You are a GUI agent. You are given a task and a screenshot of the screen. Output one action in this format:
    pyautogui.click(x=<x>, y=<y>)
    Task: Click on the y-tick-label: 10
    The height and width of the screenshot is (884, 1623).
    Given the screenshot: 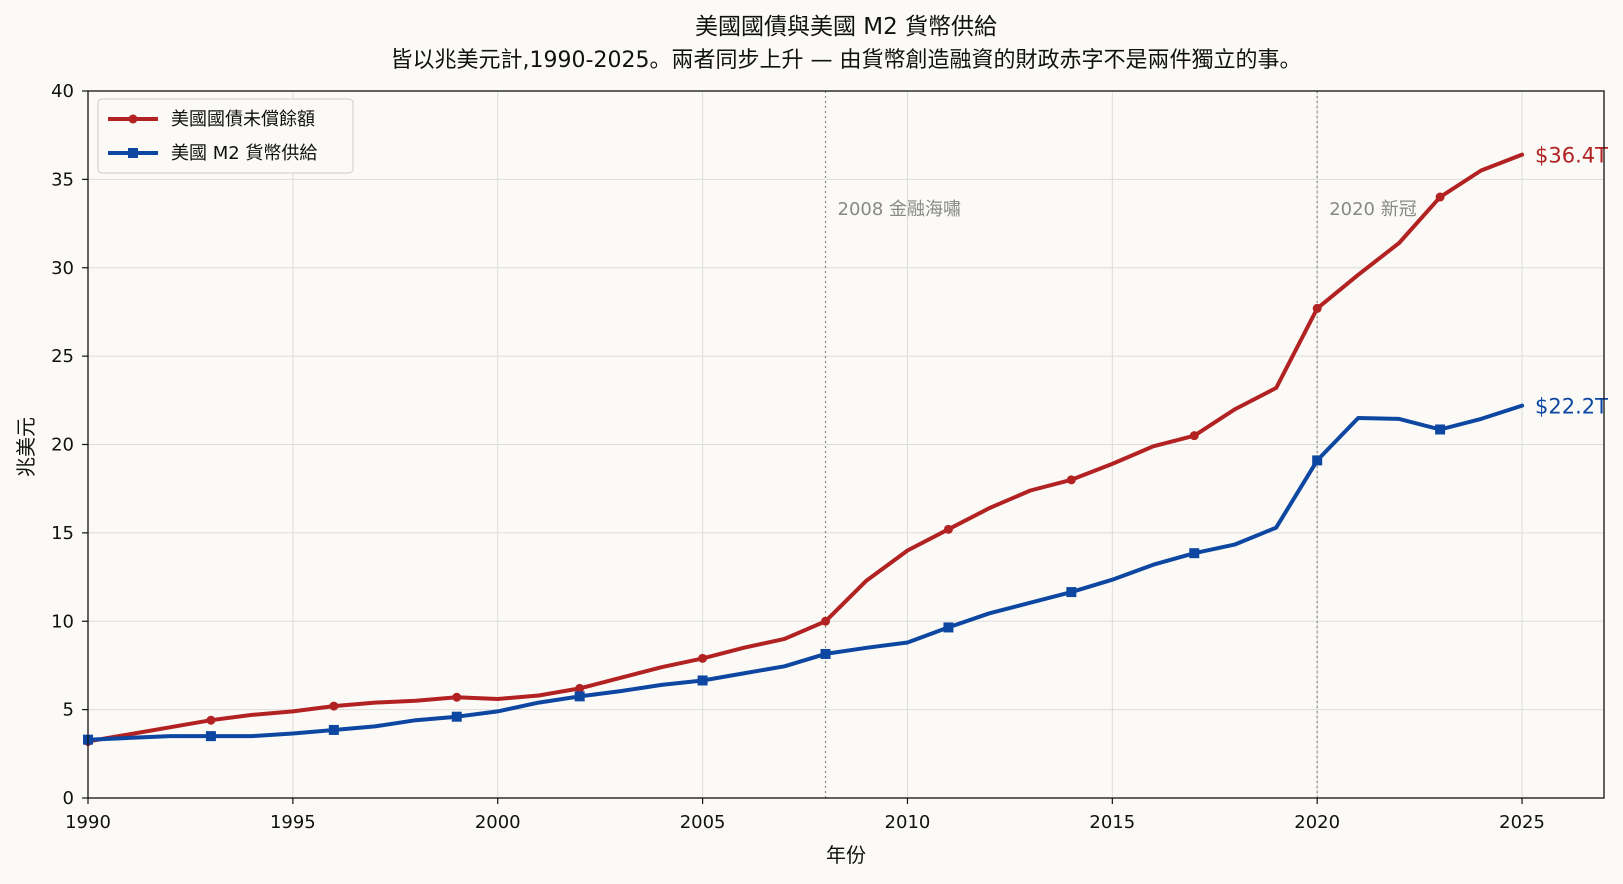 What is the action you would take?
    pyautogui.click(x=62, y=621)
    